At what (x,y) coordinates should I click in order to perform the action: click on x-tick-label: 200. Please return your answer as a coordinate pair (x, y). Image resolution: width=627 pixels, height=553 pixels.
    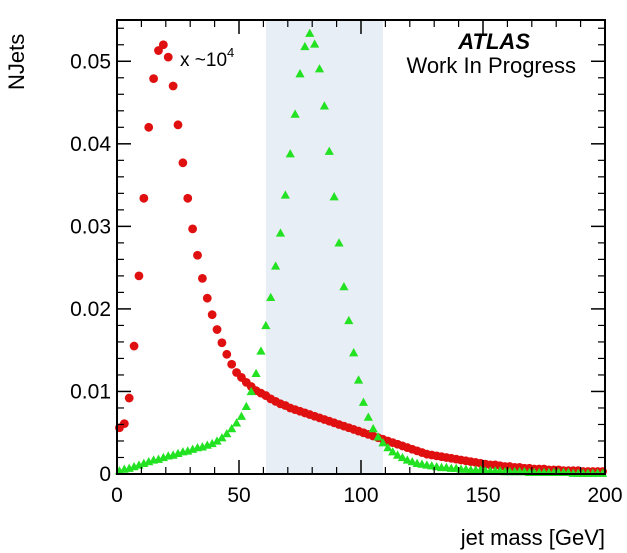
    Looking at the image, I should click on (604, 495).